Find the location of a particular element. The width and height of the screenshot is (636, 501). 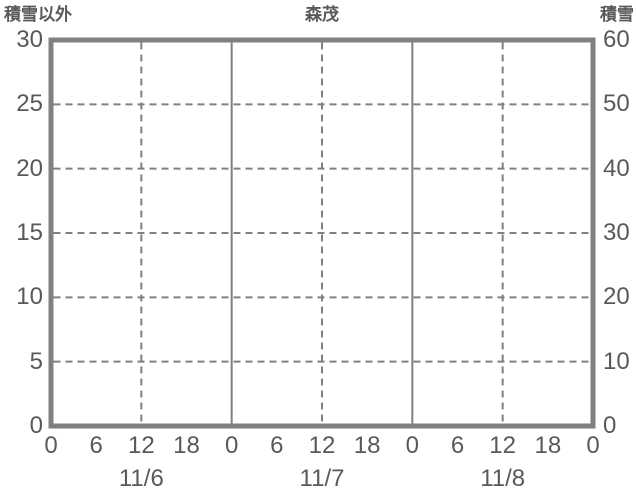

right-axis-tick-label: 60 is located at coordinates (616, 39).